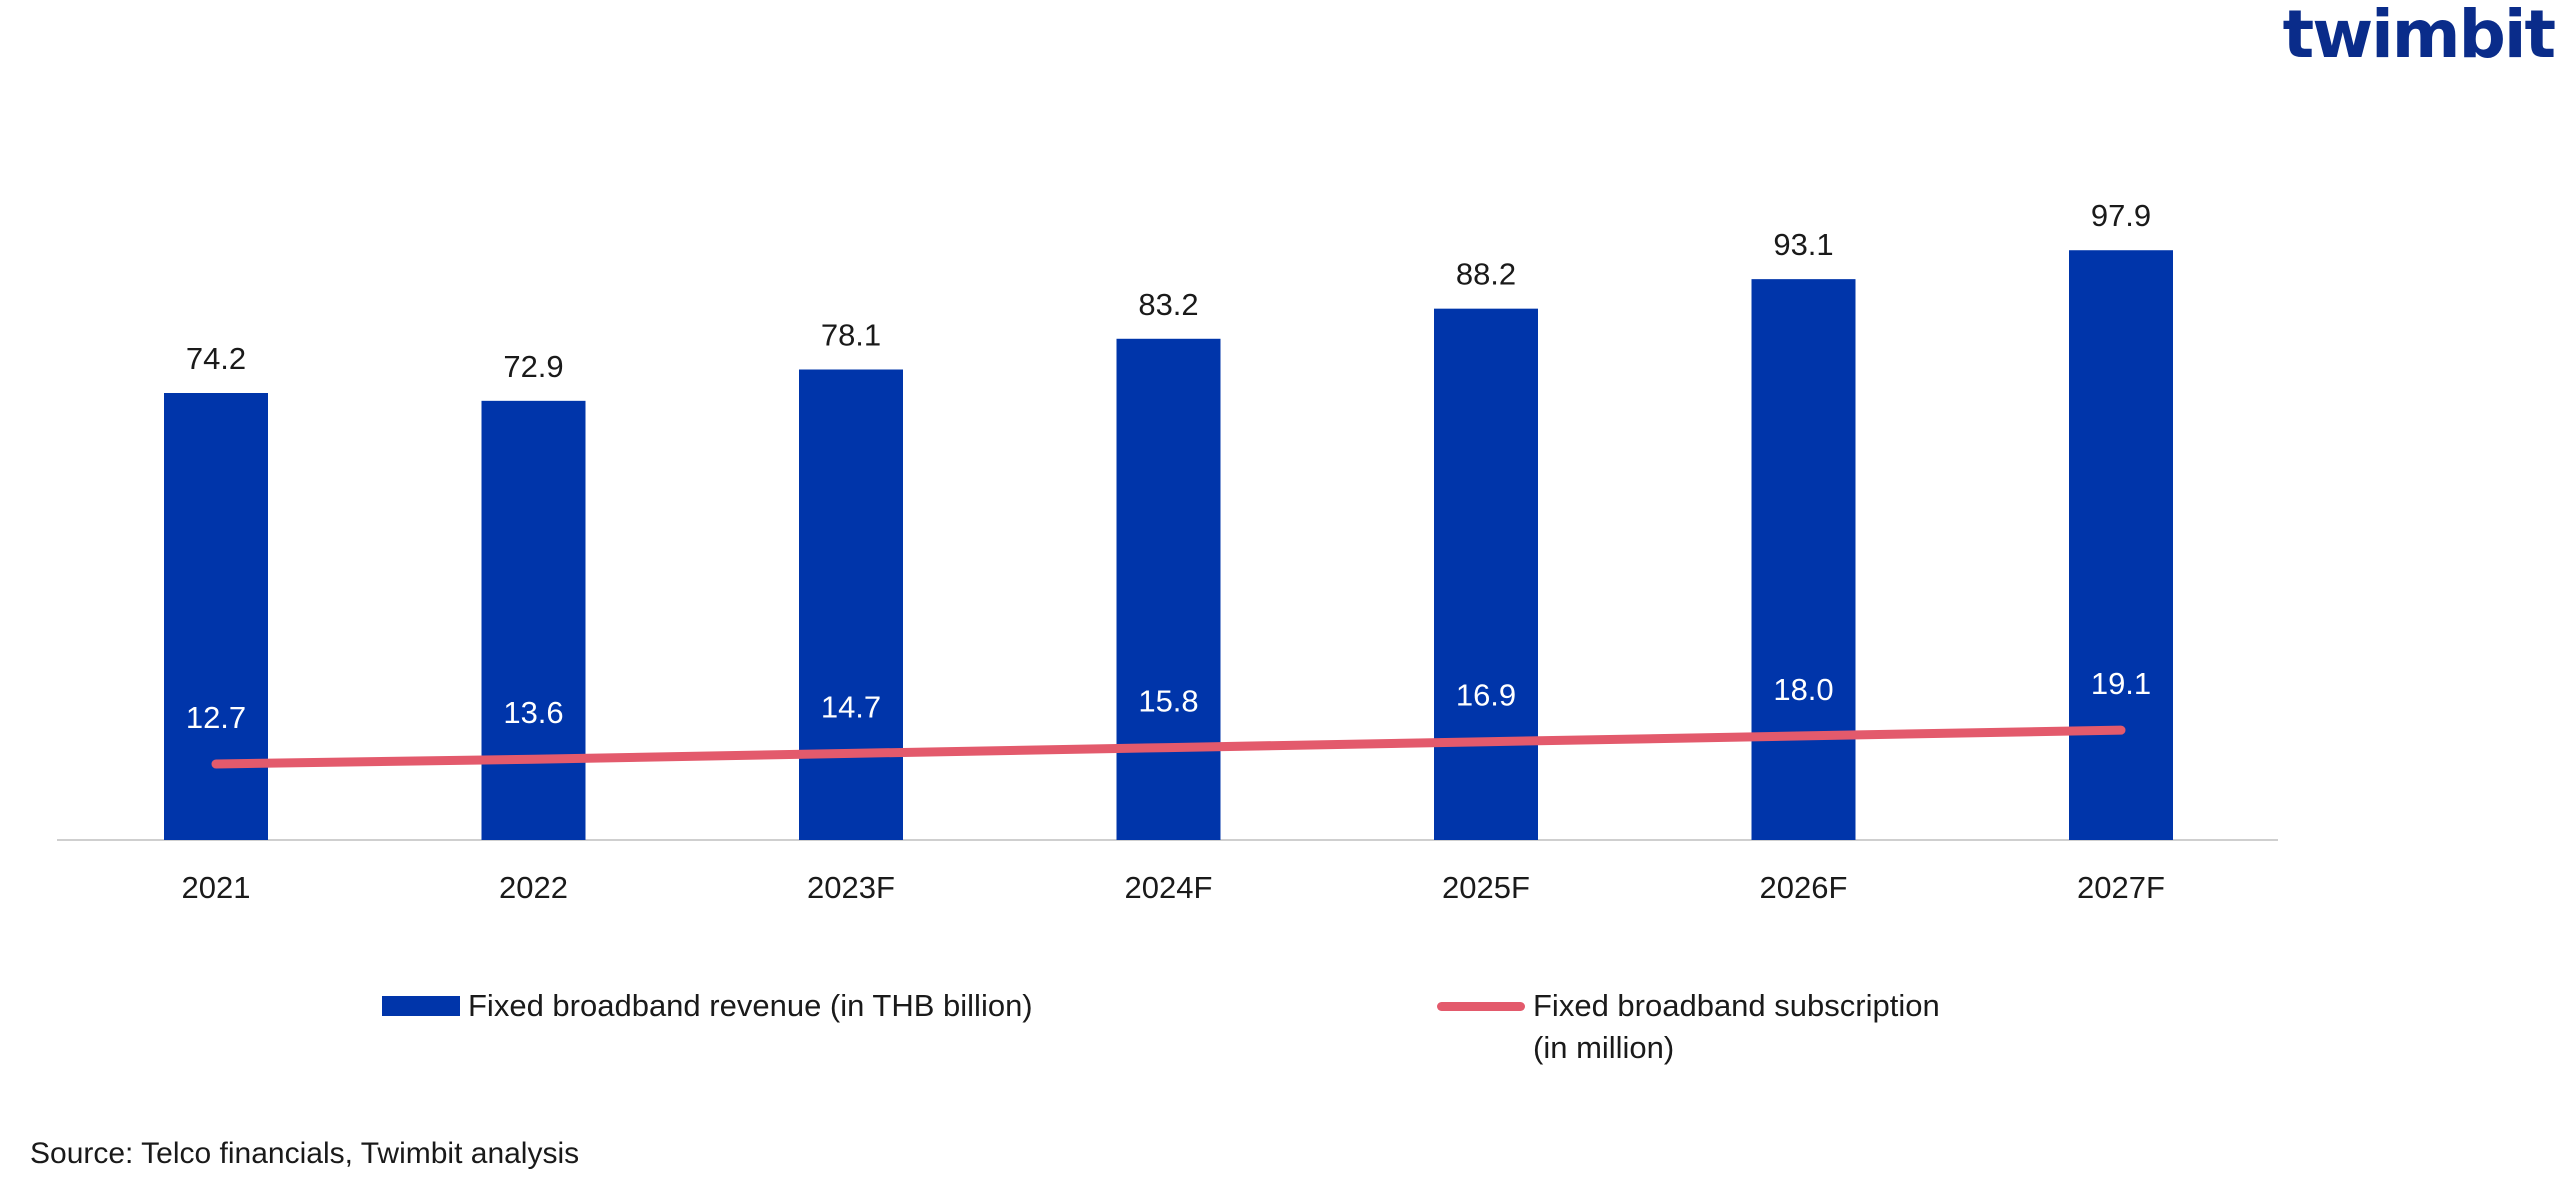  Describe the element at coordinates (851, 335) in the screenshot. I see `revenue-data-label: 78.1` at that location.